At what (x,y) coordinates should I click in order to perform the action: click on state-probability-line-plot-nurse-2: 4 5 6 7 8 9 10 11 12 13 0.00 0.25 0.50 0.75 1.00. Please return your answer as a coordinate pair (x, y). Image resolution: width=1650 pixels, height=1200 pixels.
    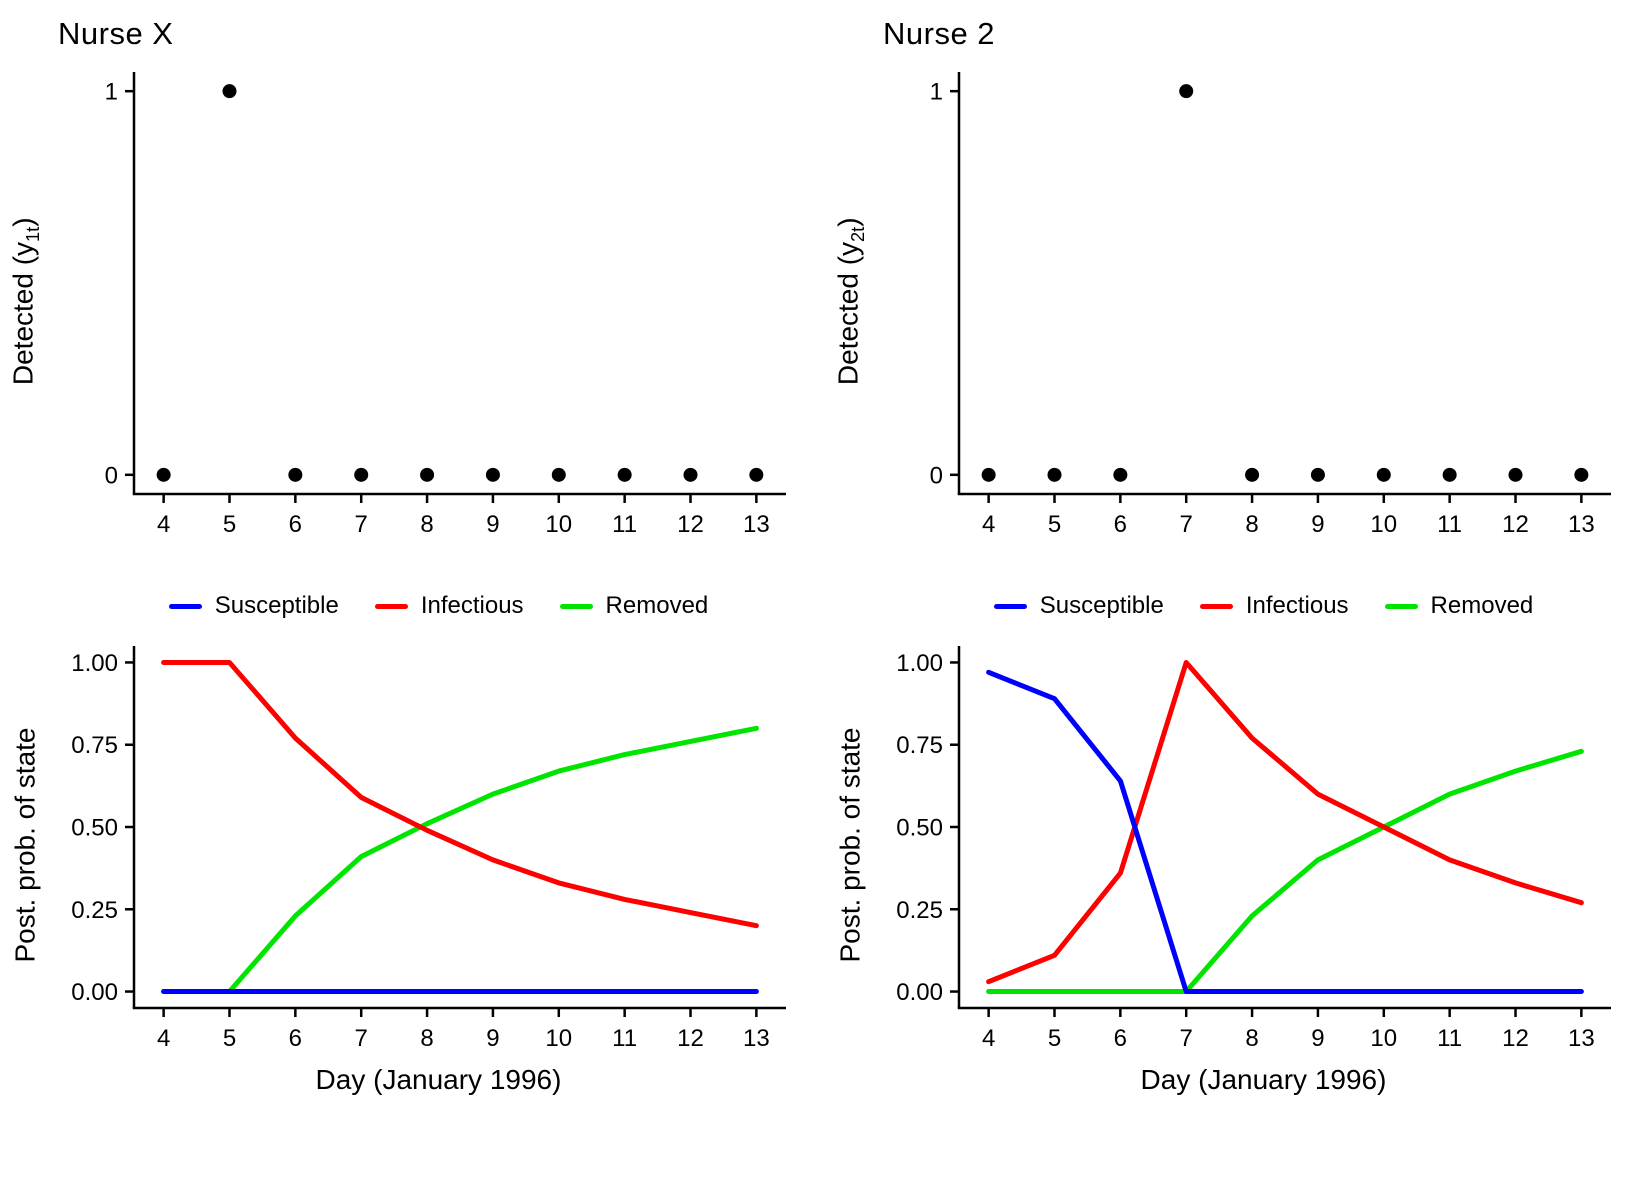
    Looking at the image, I should click on (1253, 849).